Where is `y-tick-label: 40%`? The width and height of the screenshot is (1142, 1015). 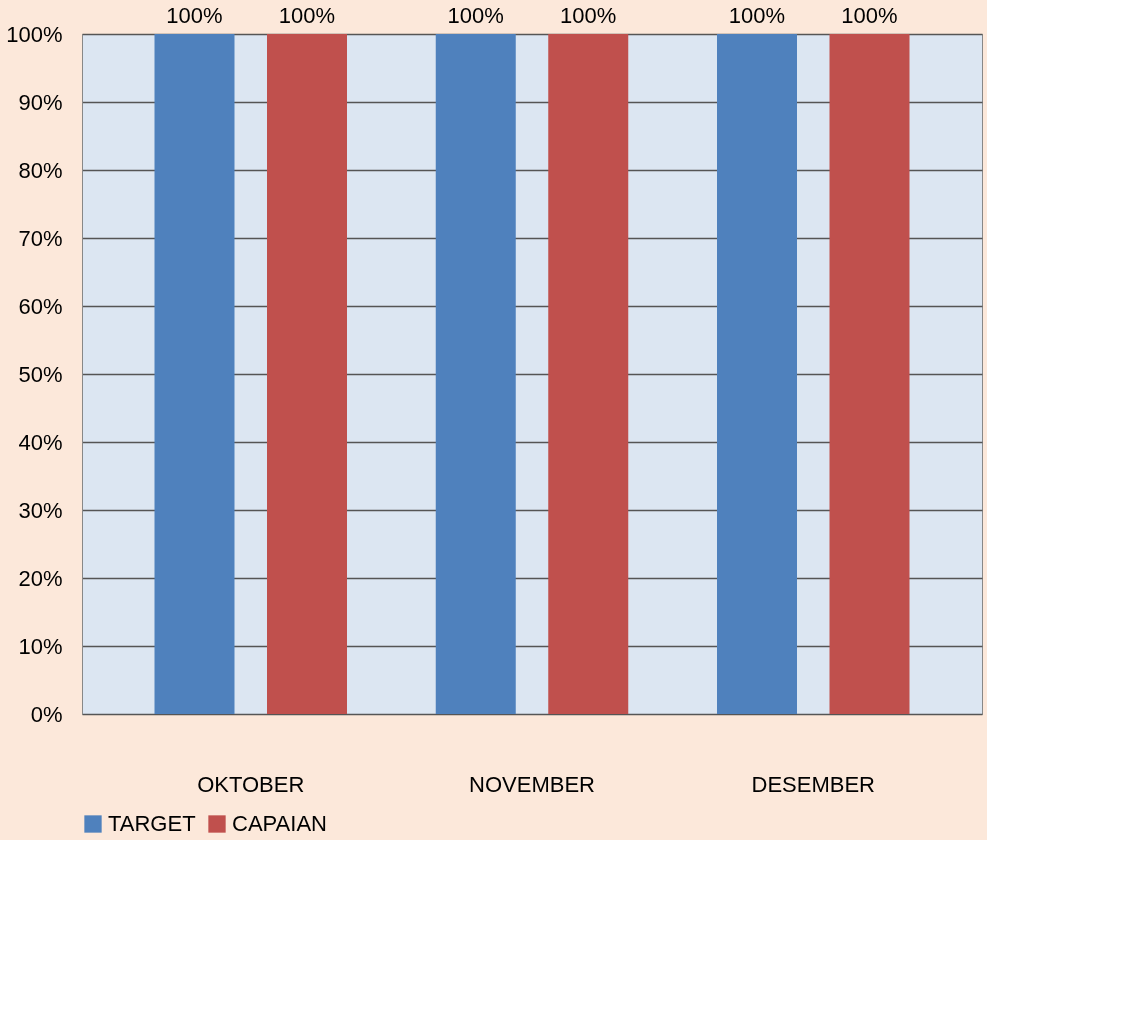 y-tick-label: 40% is located at coordinates (40, 442).